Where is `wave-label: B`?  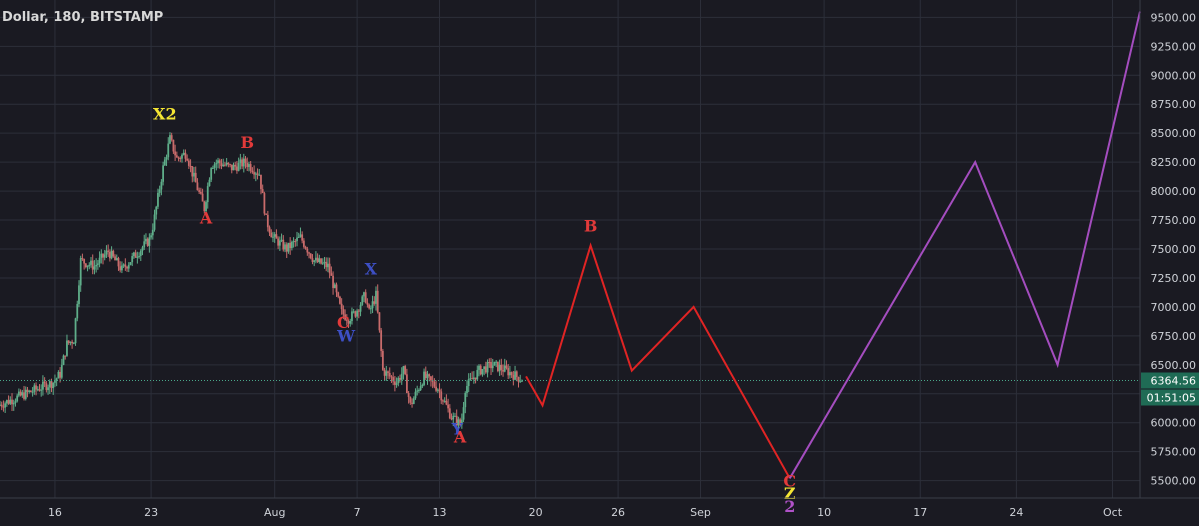
wave-label: B is located at coordinates (591, 226).